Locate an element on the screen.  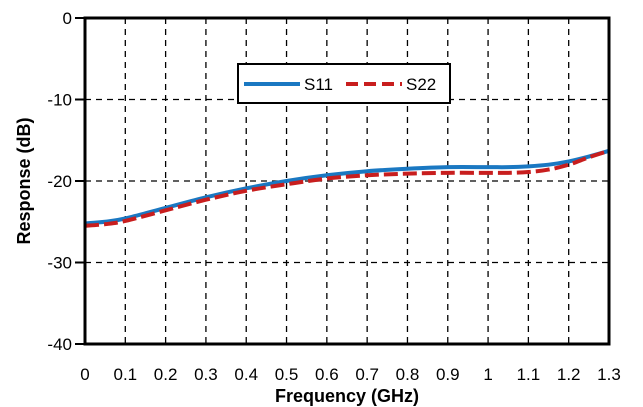
x-tick-label: 1.3 is located at coordinates (609, 374).